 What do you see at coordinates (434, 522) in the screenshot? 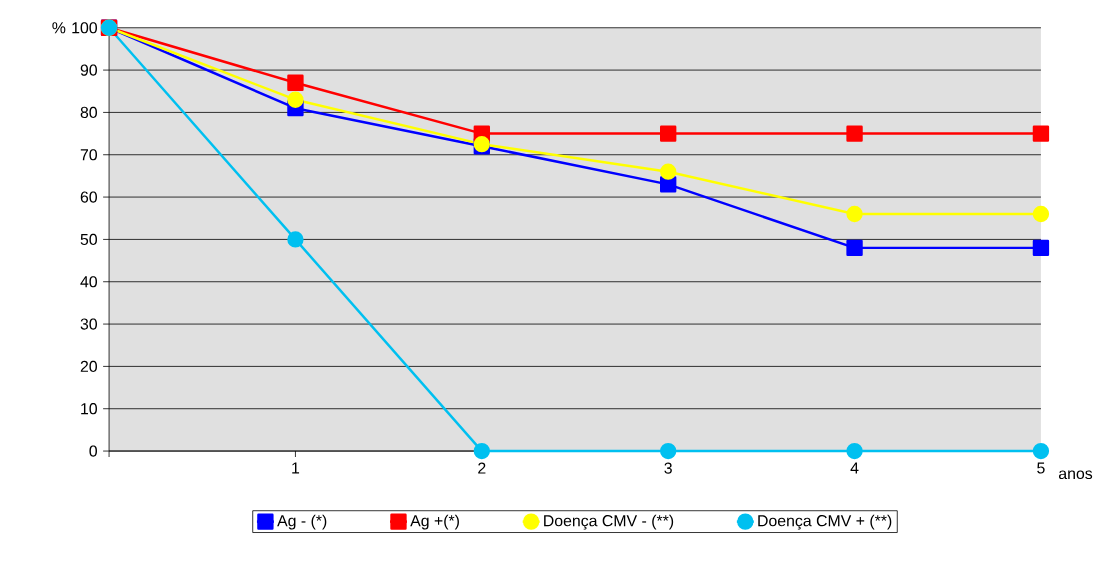
I see `legend-label: Ag +(*)` at bounding box center [434, 522].